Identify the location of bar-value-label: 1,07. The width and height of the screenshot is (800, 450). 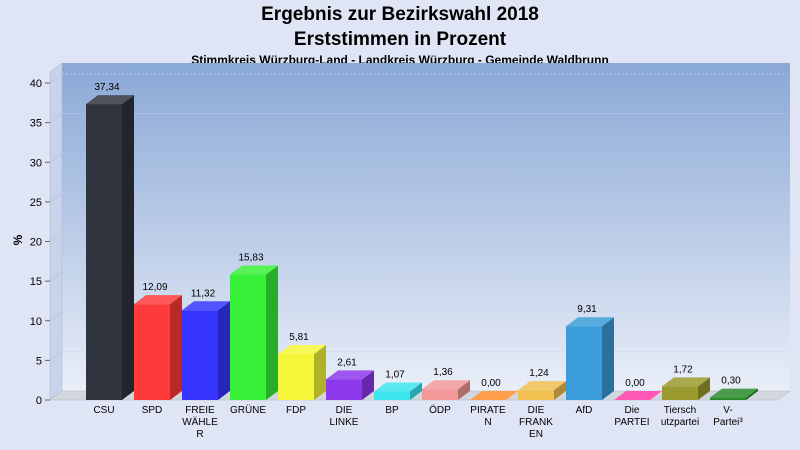
(395, 375).